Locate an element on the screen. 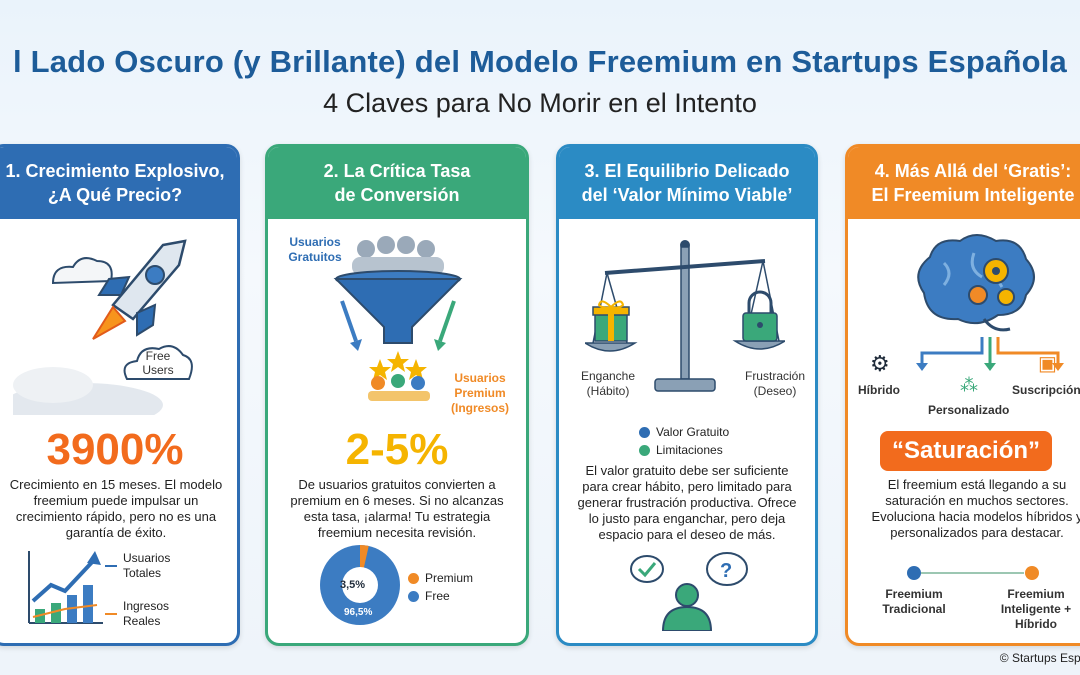 The image size is (1080, 675). balance-legend: Valor Gratuito Limitaciones is located at coordinates (684, 441).